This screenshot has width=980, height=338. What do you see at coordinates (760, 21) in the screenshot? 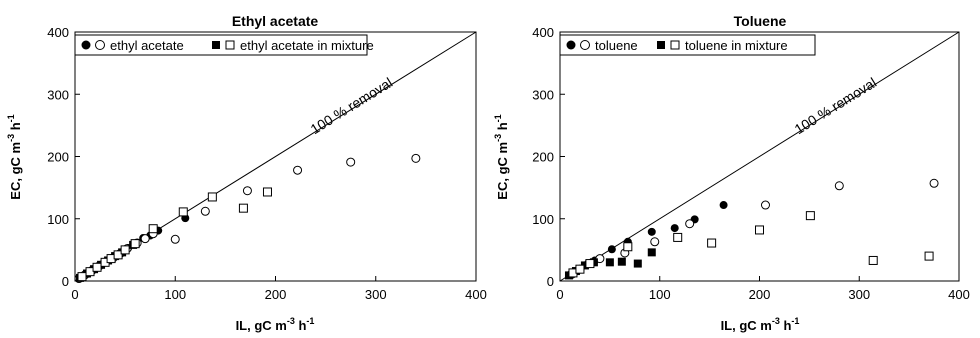
I see `chart-title: Toluene` at bounding box center [760, 21].